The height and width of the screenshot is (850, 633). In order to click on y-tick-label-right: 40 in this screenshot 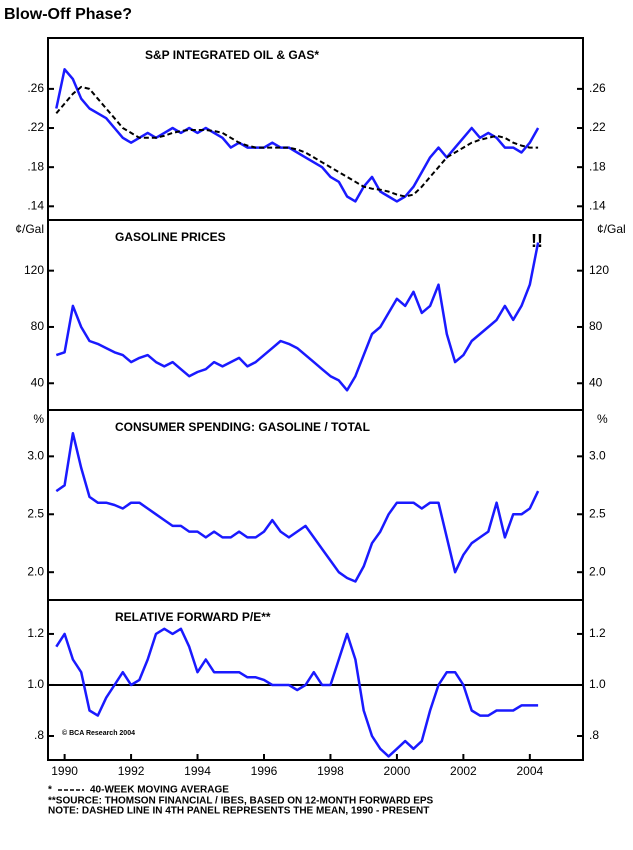, I will do `click(596, 382)`.